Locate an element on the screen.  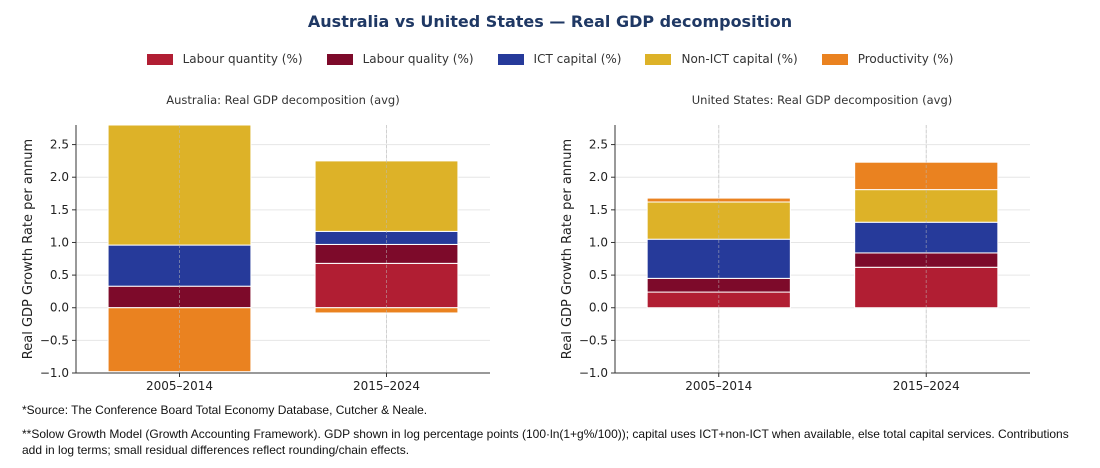
legend-label: Labour quality (%) is located at coordinates (418, 59).